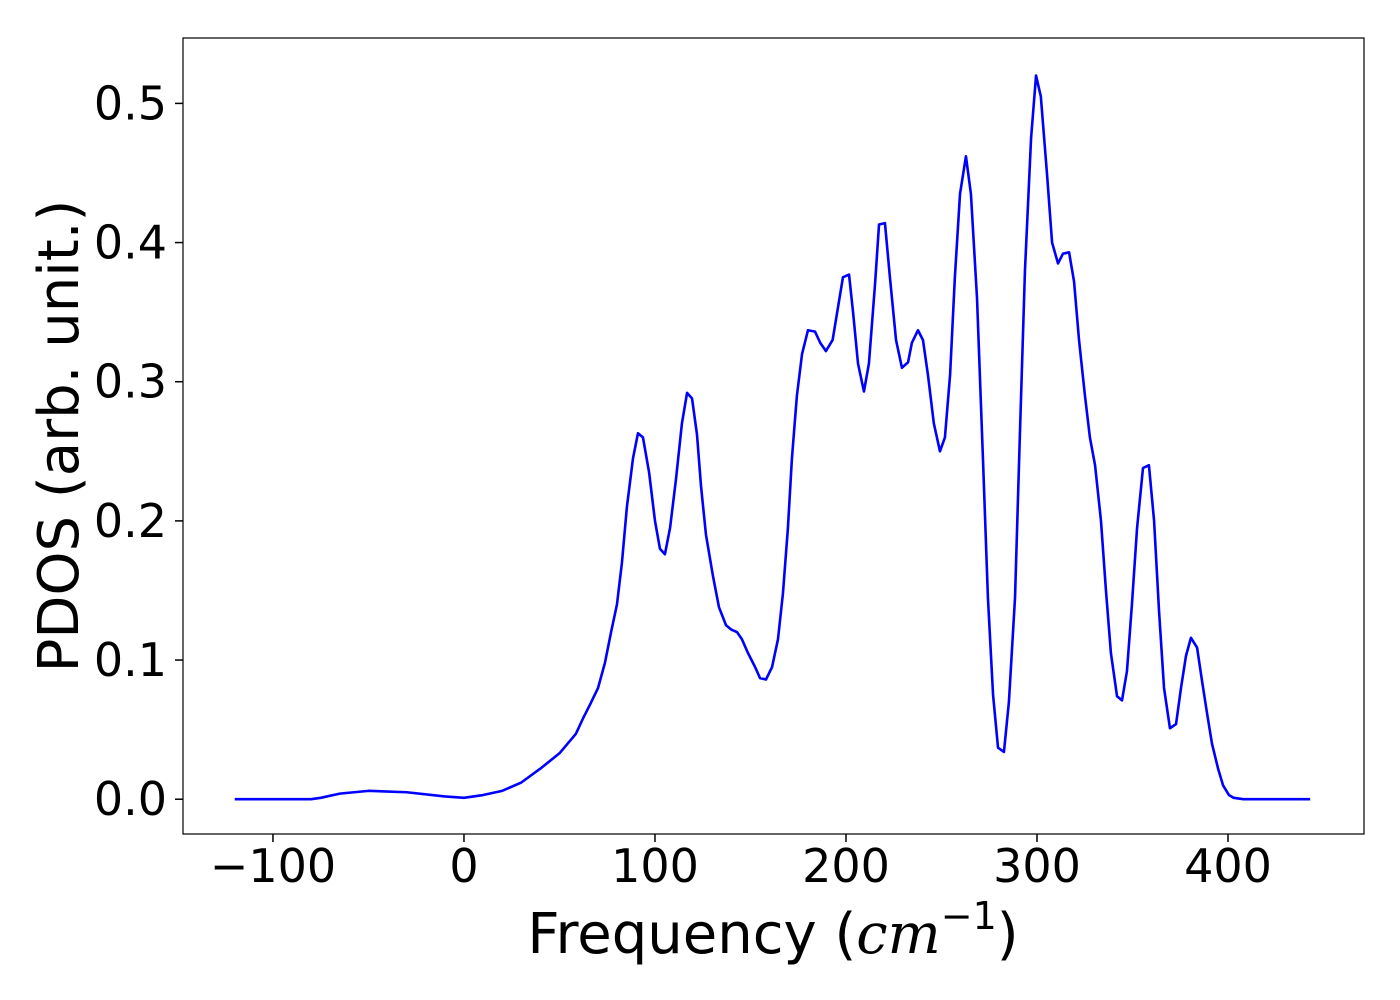 This screenshot has width=1400, height=1000. What do you see at coordinates (130, 660) in the screenshot?
I see `y-tick-label: 0.1` at bounding box center [130, 660].